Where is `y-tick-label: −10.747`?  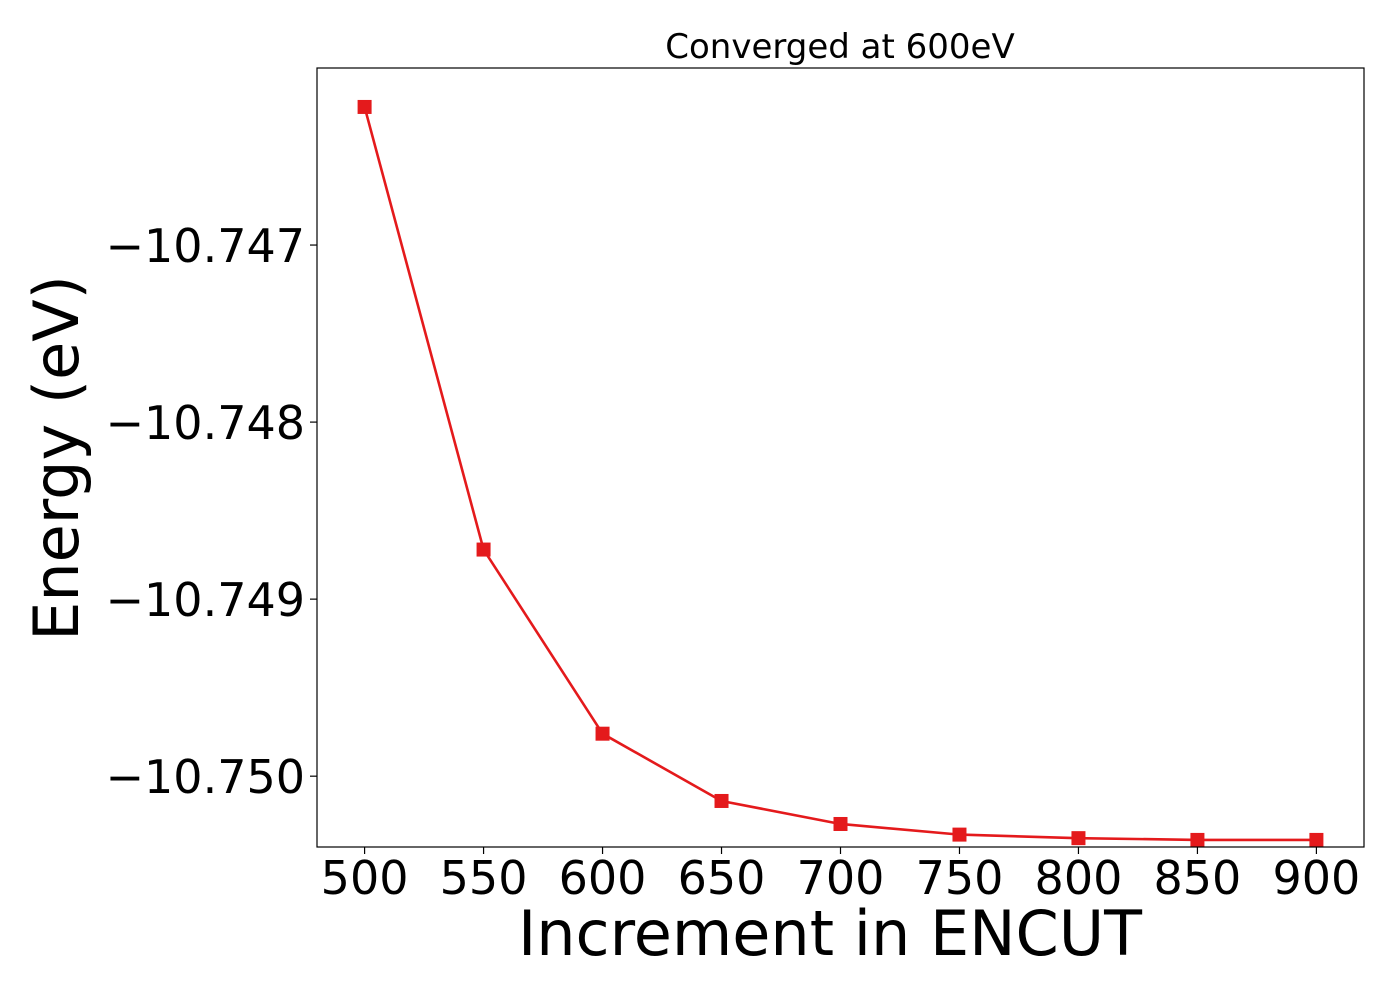 y-tick-label: −10.747 is located at coordinates (206, 246).